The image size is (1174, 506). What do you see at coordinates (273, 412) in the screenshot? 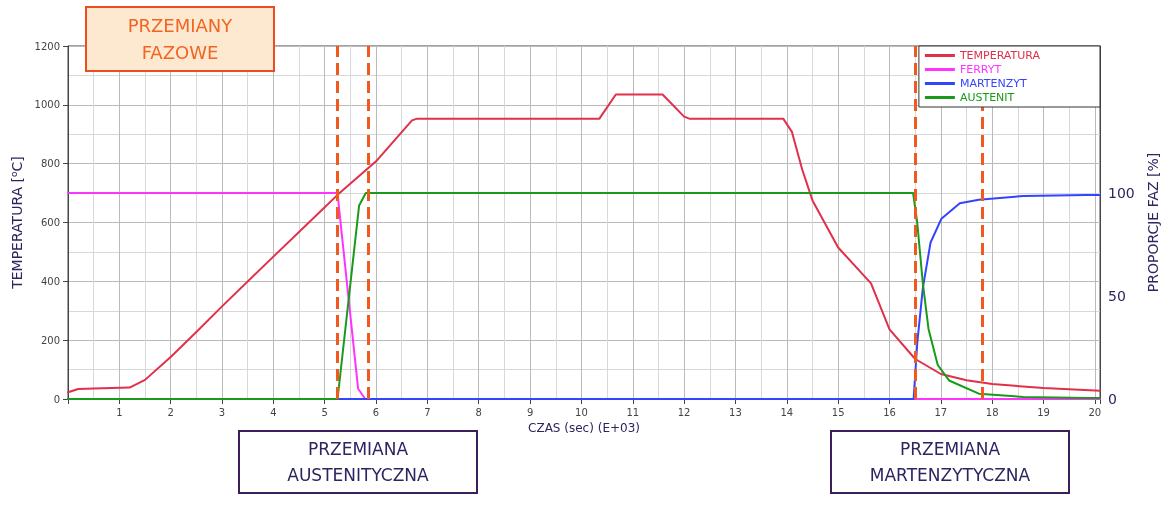
I see `x-tick-label: 4` at bounding box center [273, 412].